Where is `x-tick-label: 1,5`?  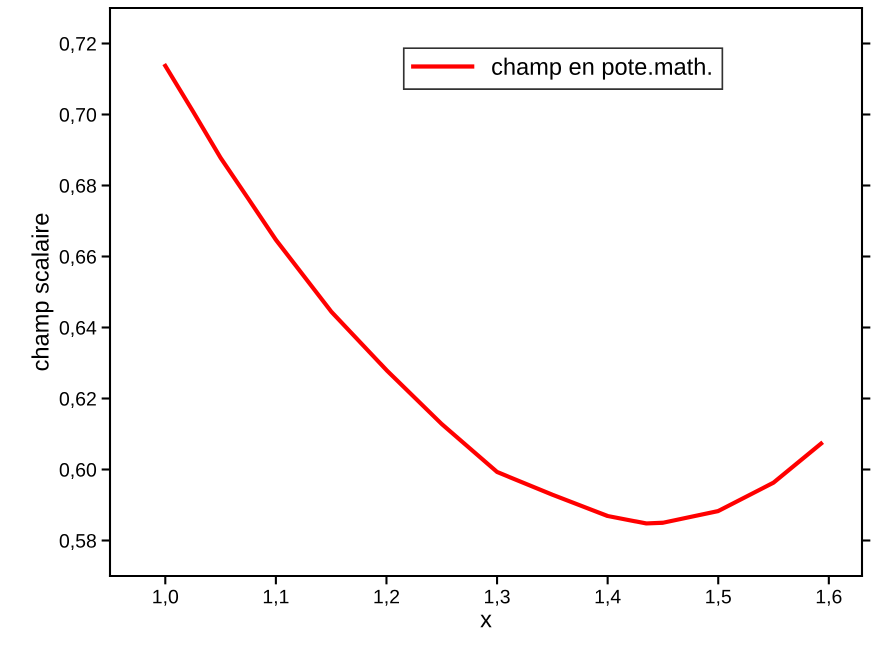
x-tick-label: 1,5 is located at coordinates (718, 598).